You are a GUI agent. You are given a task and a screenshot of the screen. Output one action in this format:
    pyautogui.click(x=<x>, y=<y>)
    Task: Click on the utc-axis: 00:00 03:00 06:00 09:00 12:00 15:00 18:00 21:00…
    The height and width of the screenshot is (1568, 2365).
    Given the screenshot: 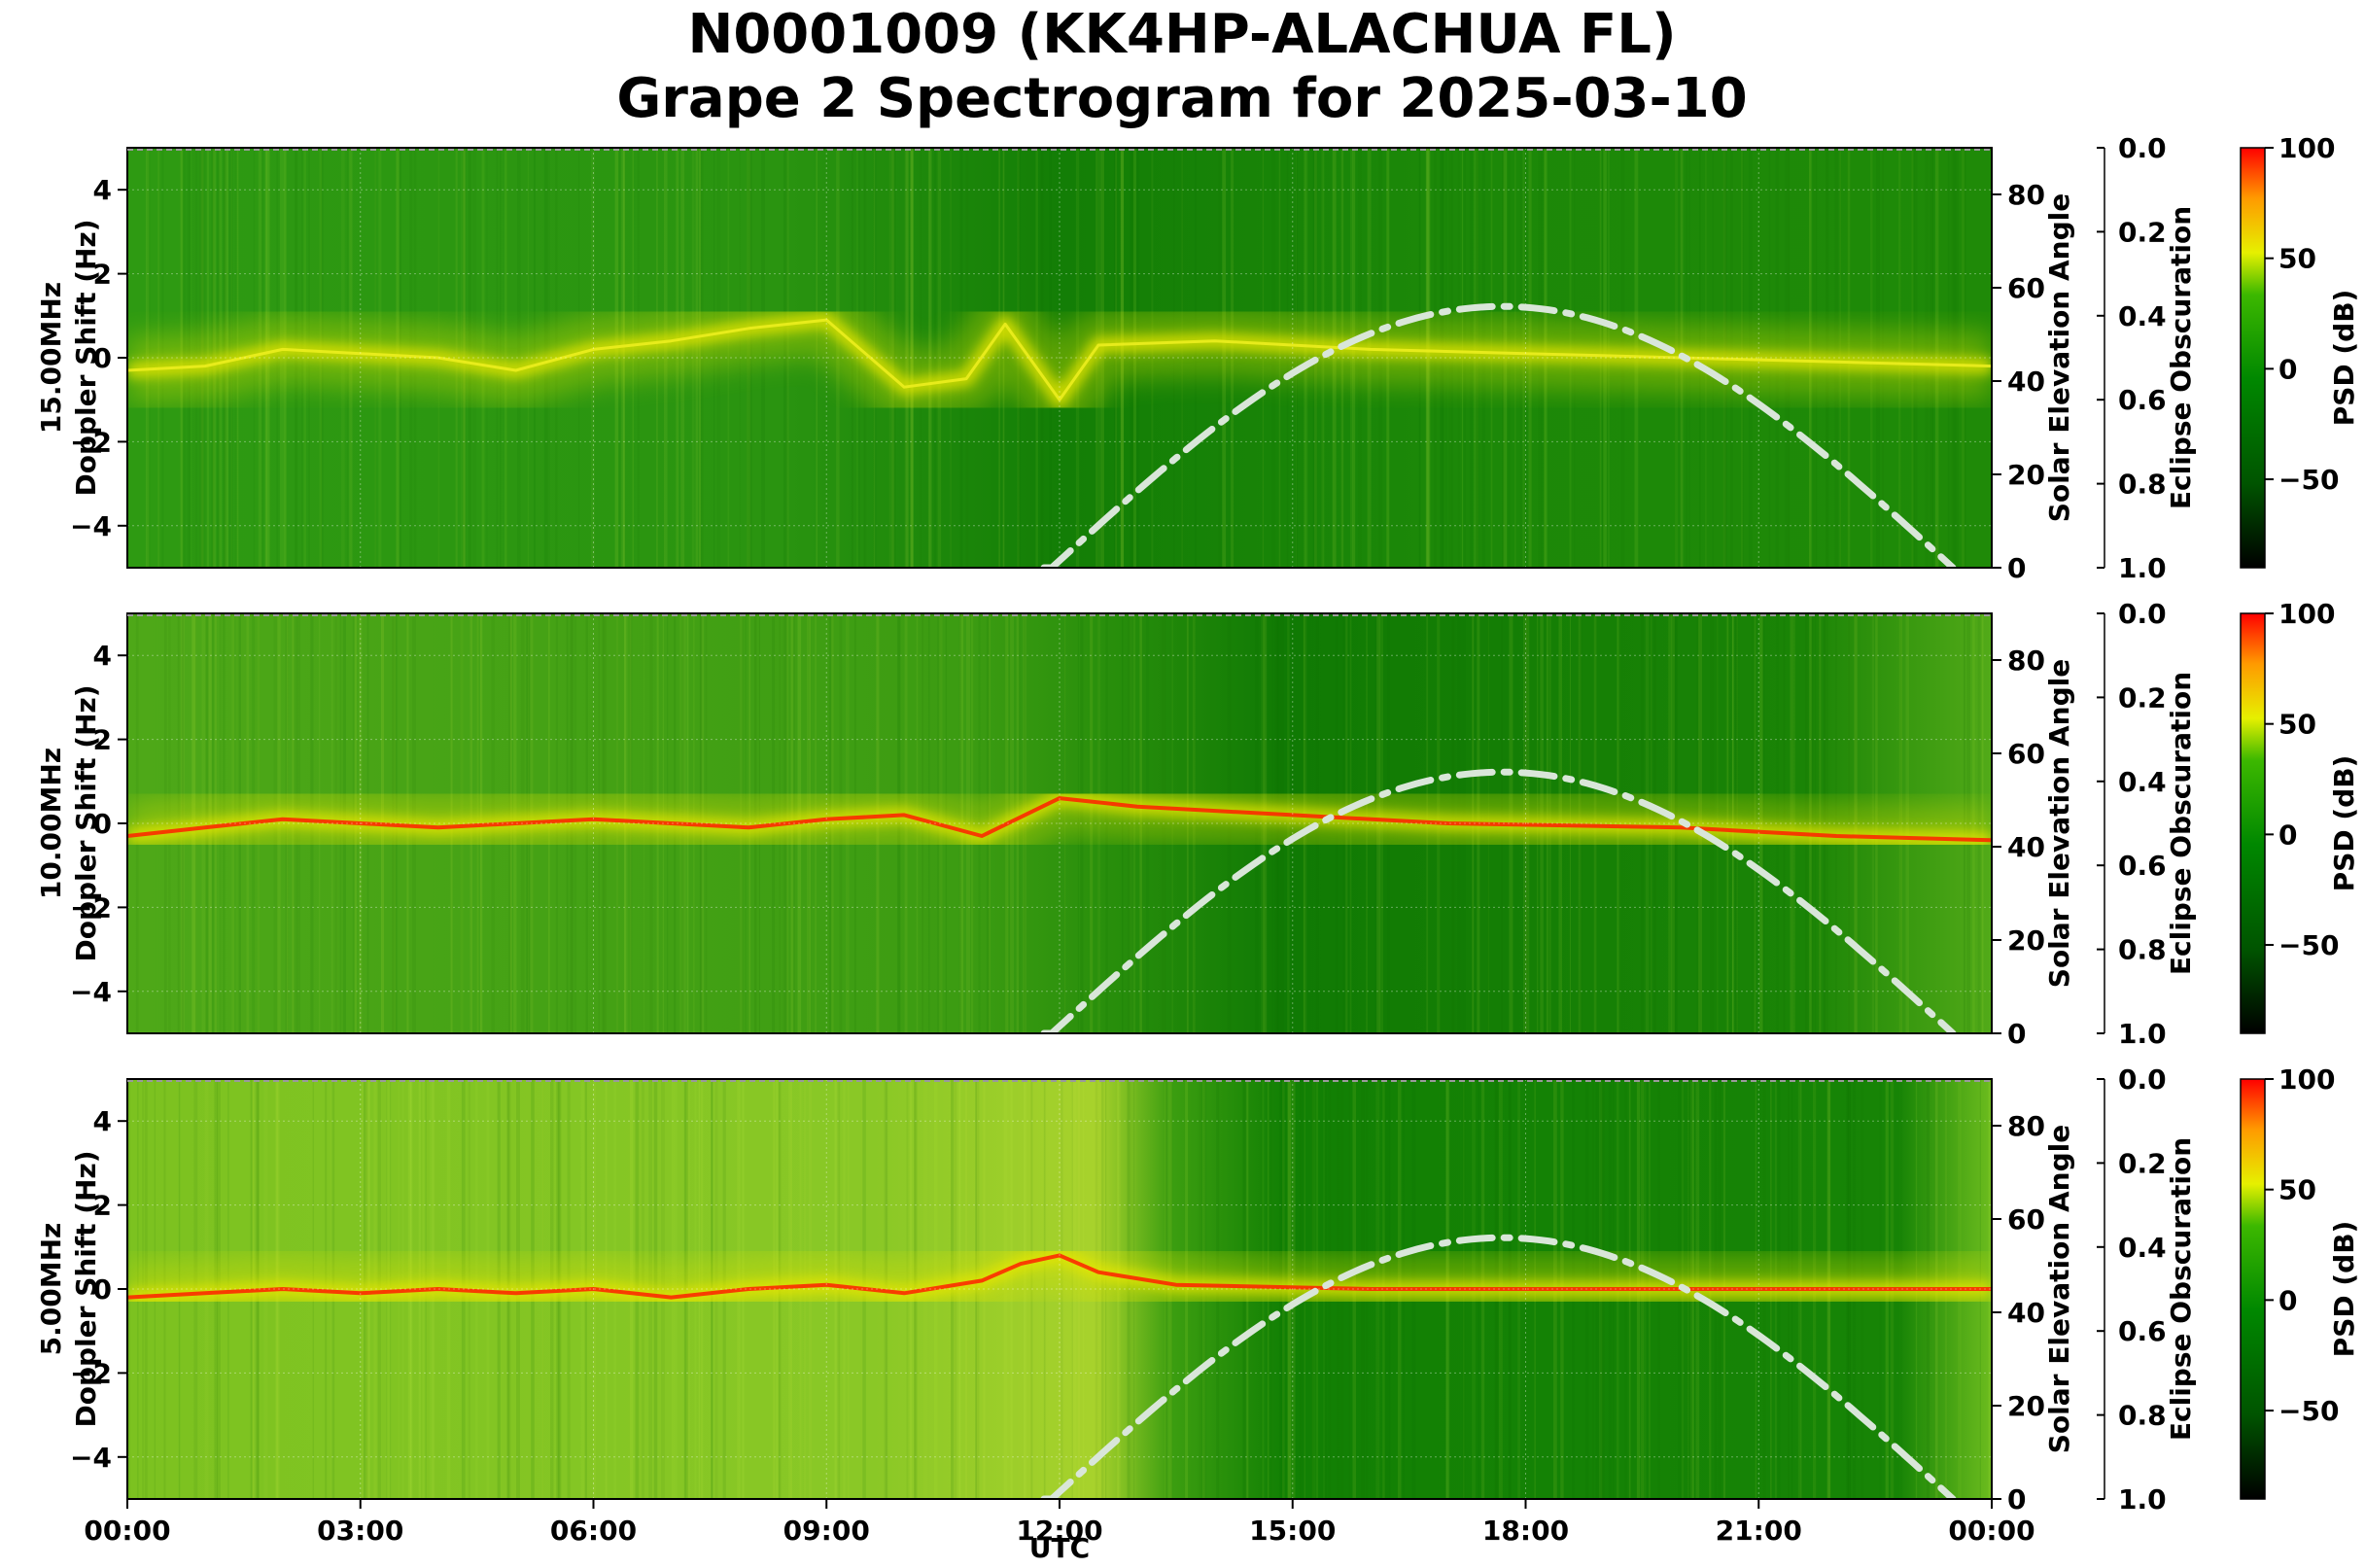 What is the action you would take?
    pyautogui.click(x=1060, y=1523)
    